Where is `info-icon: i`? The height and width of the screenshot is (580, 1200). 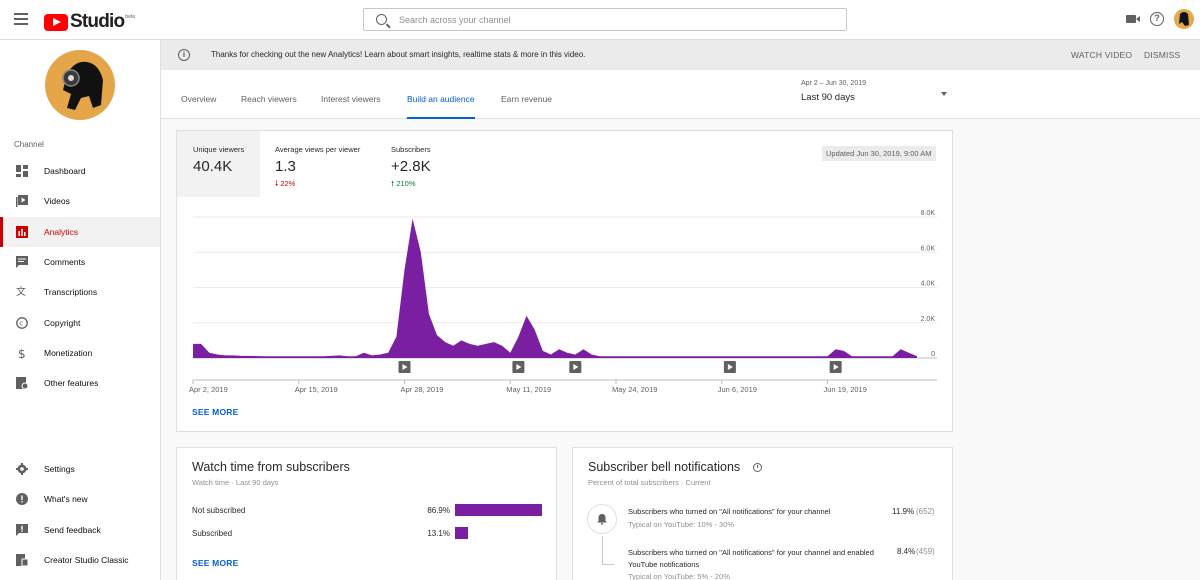
info-icon: i is located at coordinates (184, 55).